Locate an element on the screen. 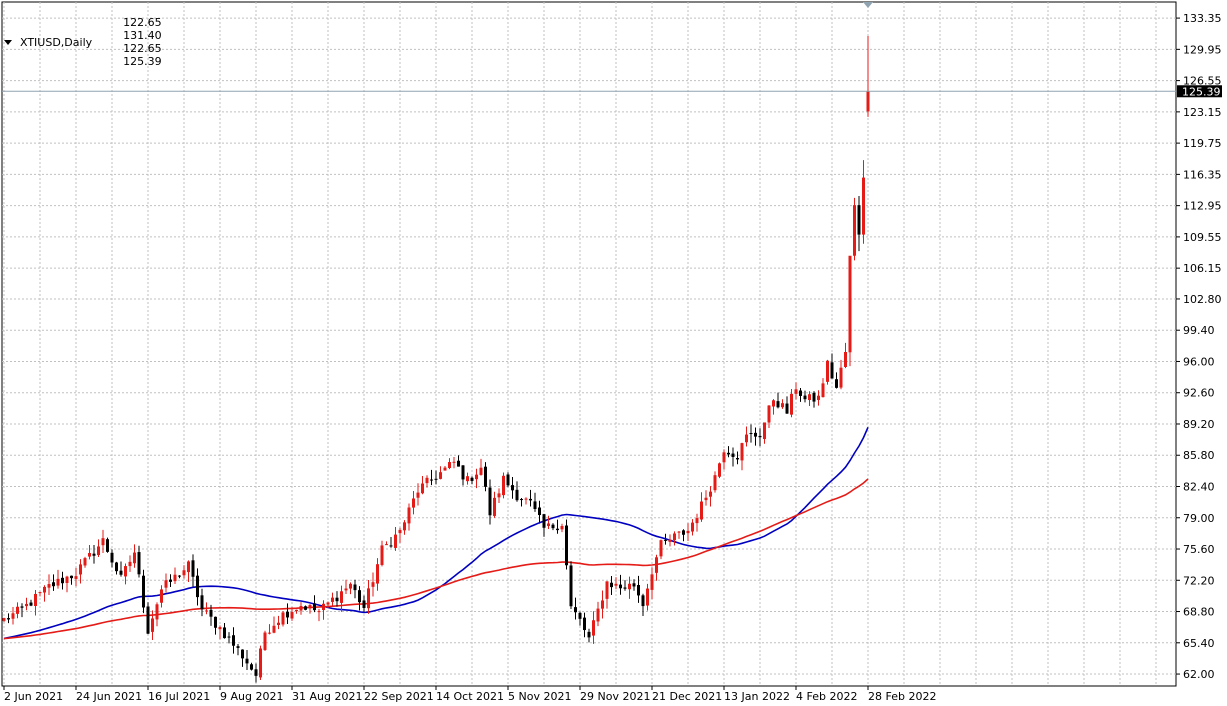  chart-shift-marker-icon is located at coordinates (868, 5).